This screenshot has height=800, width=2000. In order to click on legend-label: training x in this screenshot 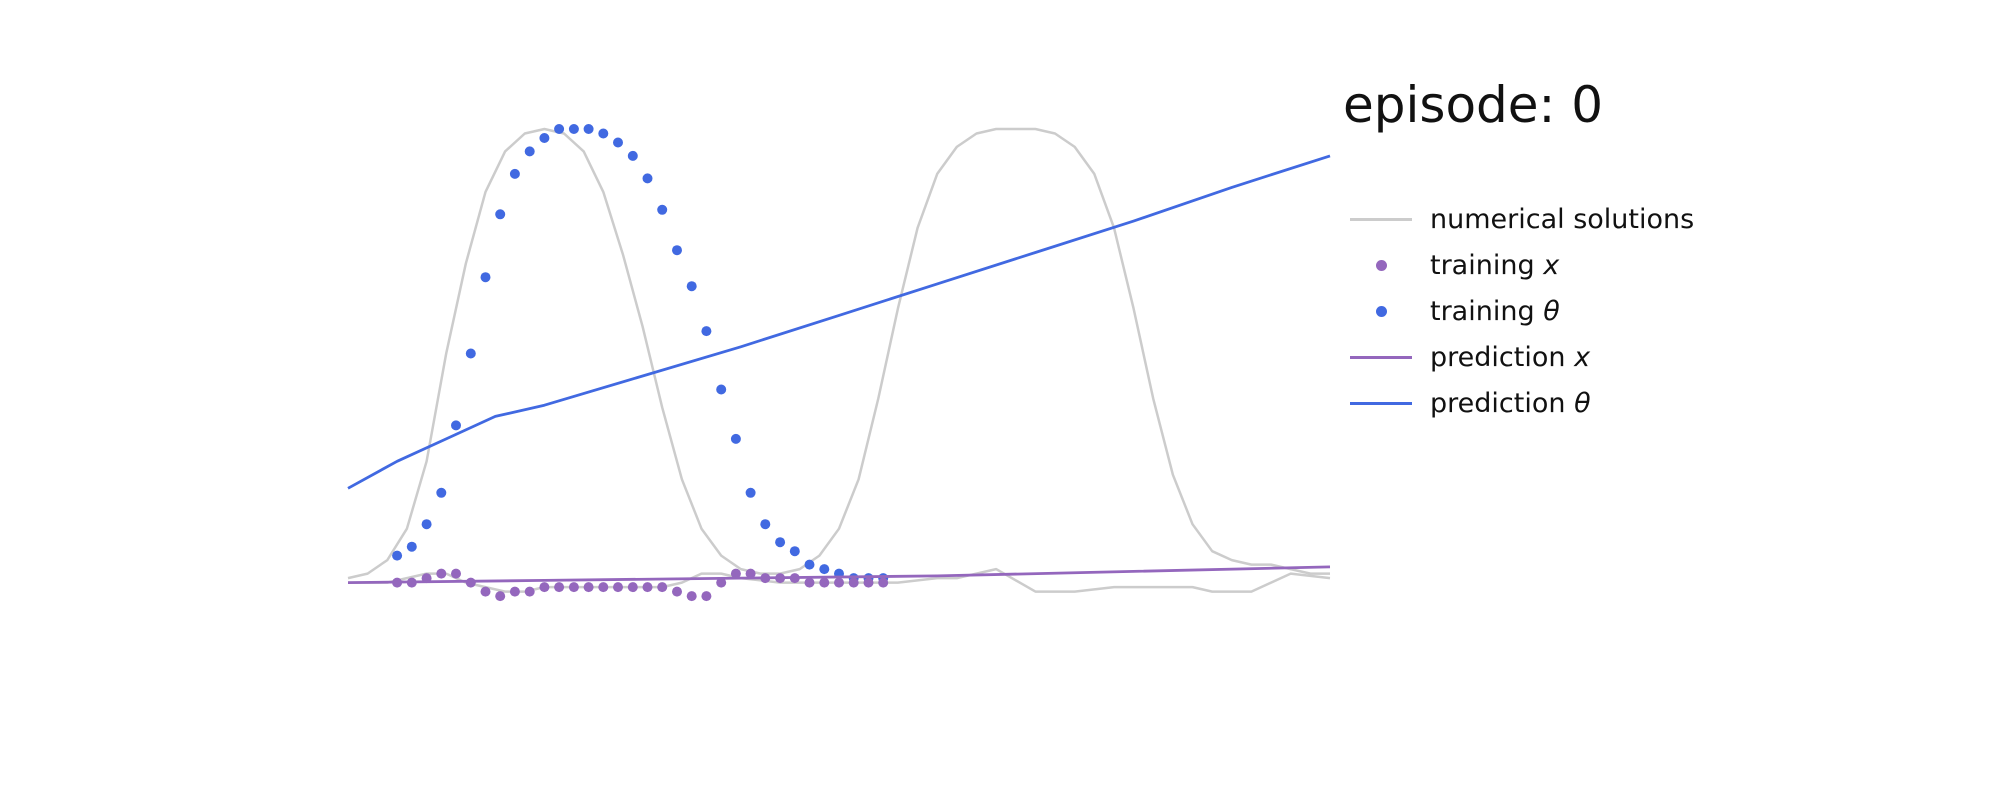, I will do `click(1494, 265)`.